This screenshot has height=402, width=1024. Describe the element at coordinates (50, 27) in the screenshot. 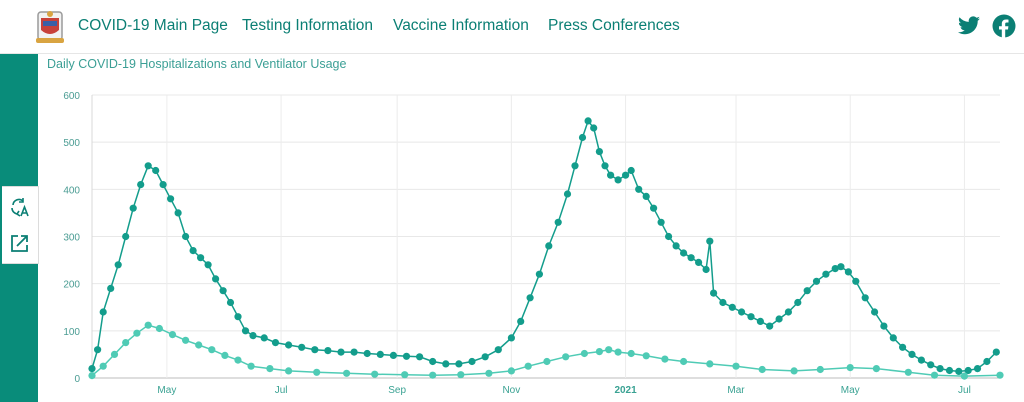

I see `seal-logo-icon` at that location.